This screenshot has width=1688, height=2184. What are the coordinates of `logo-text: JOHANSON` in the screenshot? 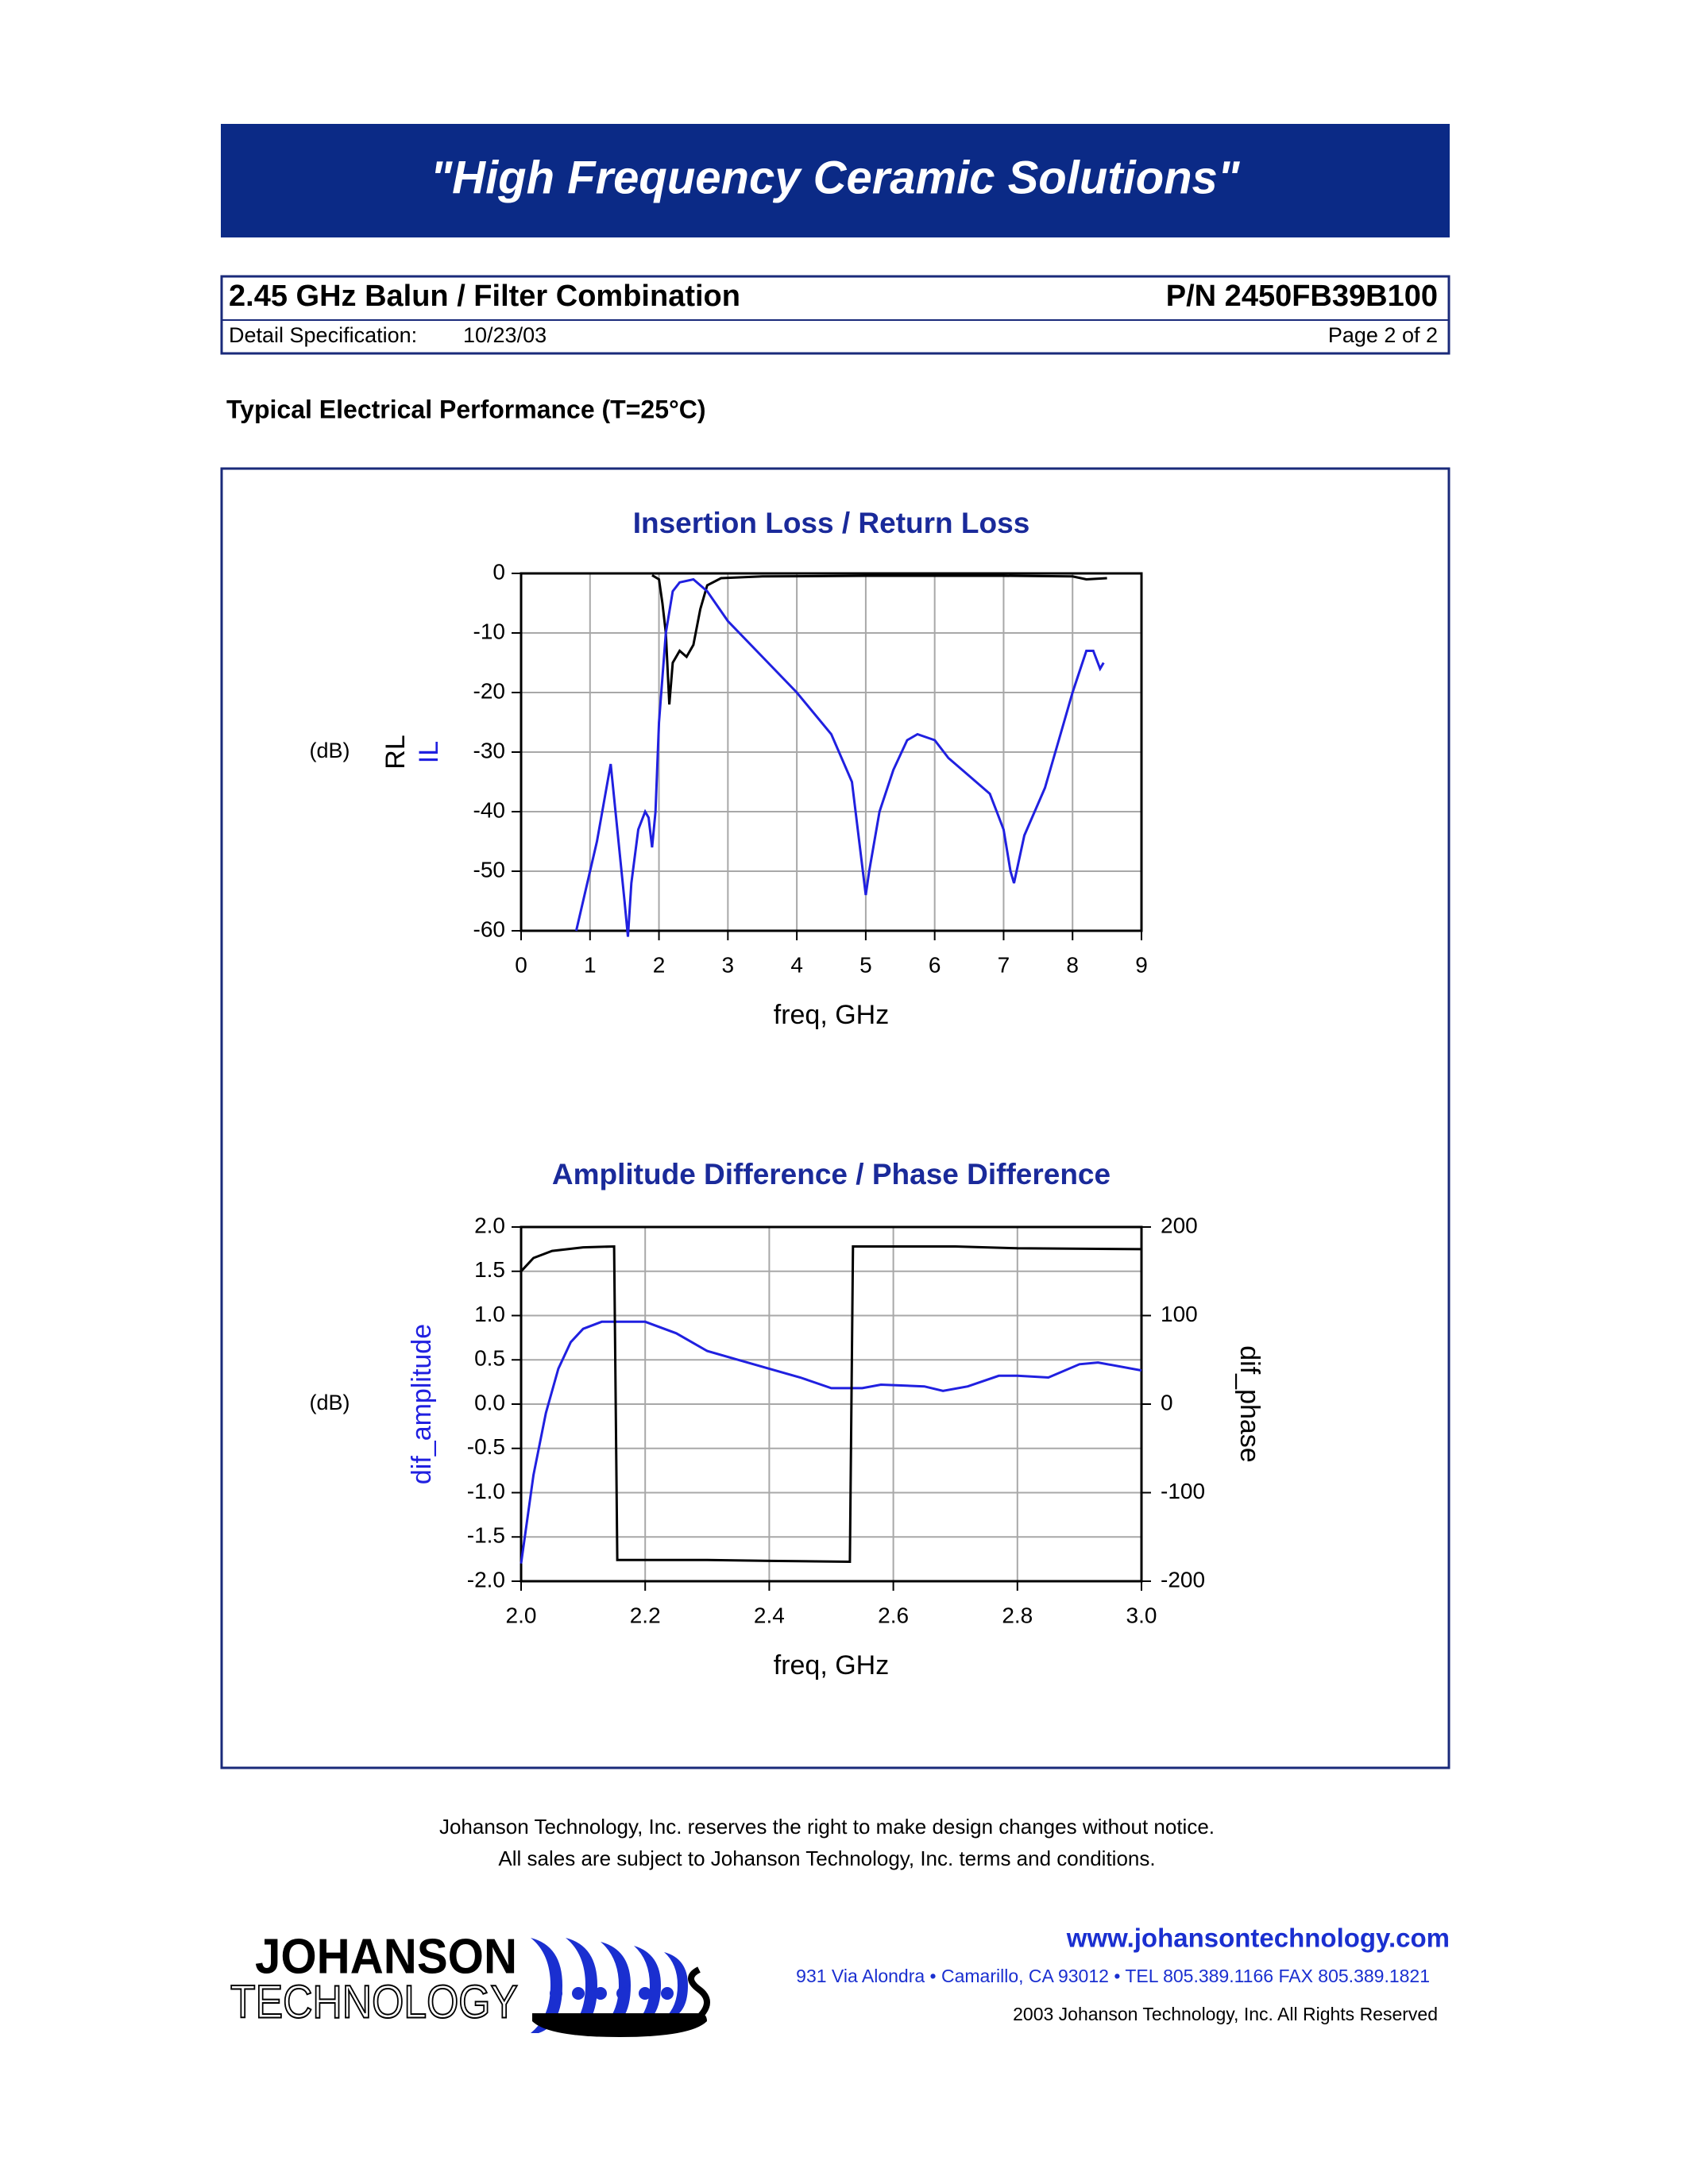 It's located at (386, 1956).